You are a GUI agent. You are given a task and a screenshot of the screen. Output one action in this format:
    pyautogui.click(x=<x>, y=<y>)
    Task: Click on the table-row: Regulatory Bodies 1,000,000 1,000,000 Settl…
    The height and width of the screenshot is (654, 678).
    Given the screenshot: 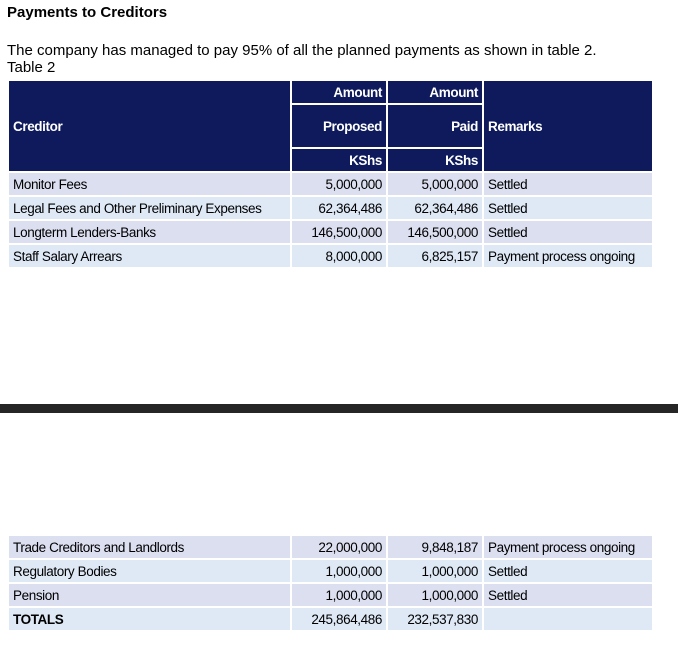 What is the action you would take?
    pyautogui.click(x=330, y=571)
    